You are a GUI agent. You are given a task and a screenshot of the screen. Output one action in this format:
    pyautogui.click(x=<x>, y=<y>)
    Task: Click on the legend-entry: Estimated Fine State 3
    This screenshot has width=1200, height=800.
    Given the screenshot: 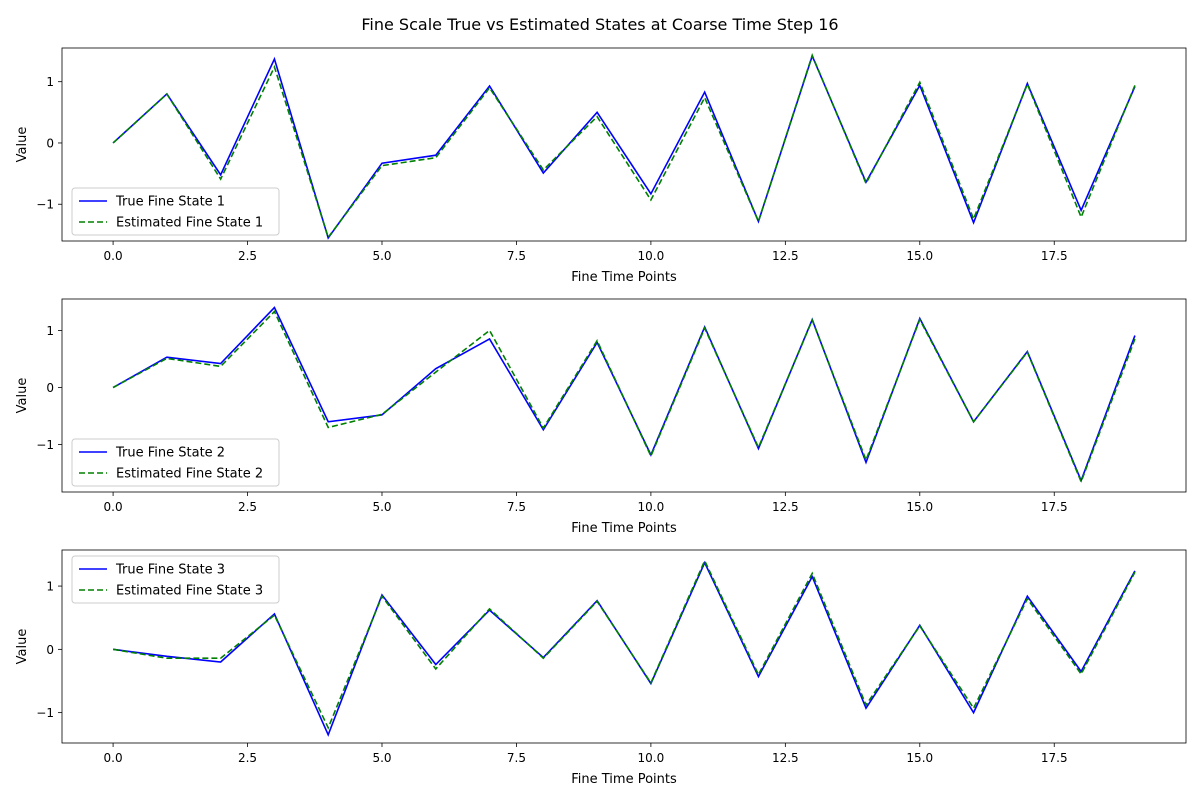 What is the action you would take?
    pyautogui.click(x=189, y=591)
    